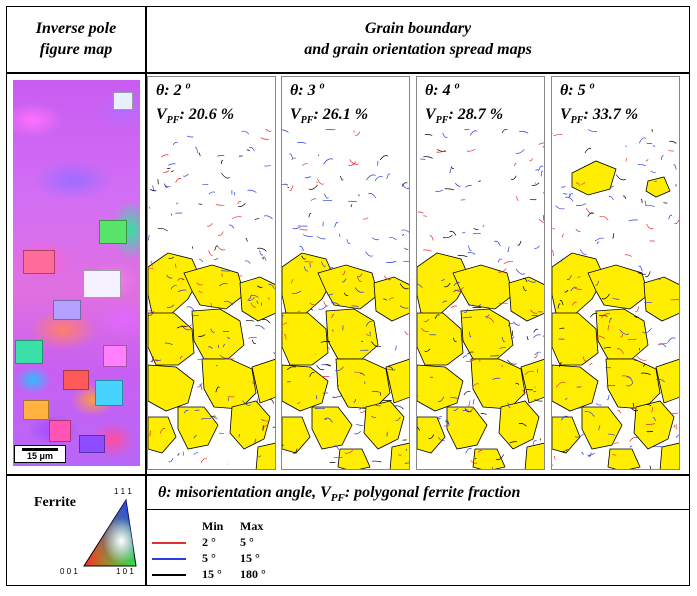 This screenshot has height=596, width=697. What do you see at coordinates (211, 296) in the screenshot?
I see `gos-map-graphic` at bounding box center [211, 296].